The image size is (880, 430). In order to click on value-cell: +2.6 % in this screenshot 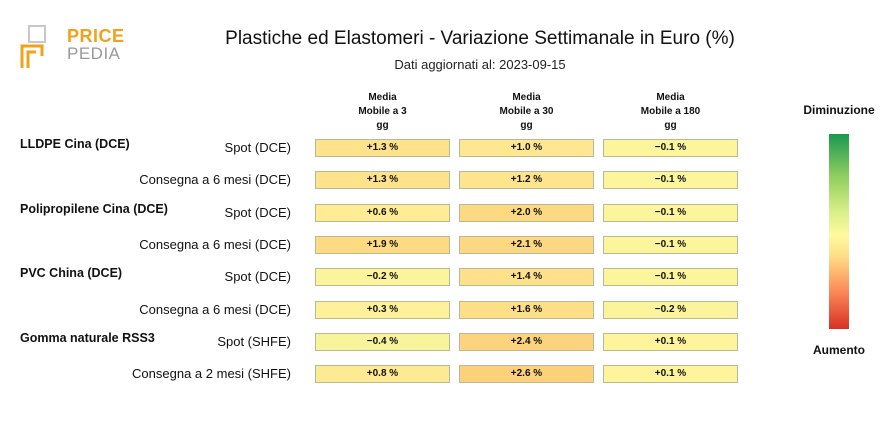, I will do `click(526, 374)`.